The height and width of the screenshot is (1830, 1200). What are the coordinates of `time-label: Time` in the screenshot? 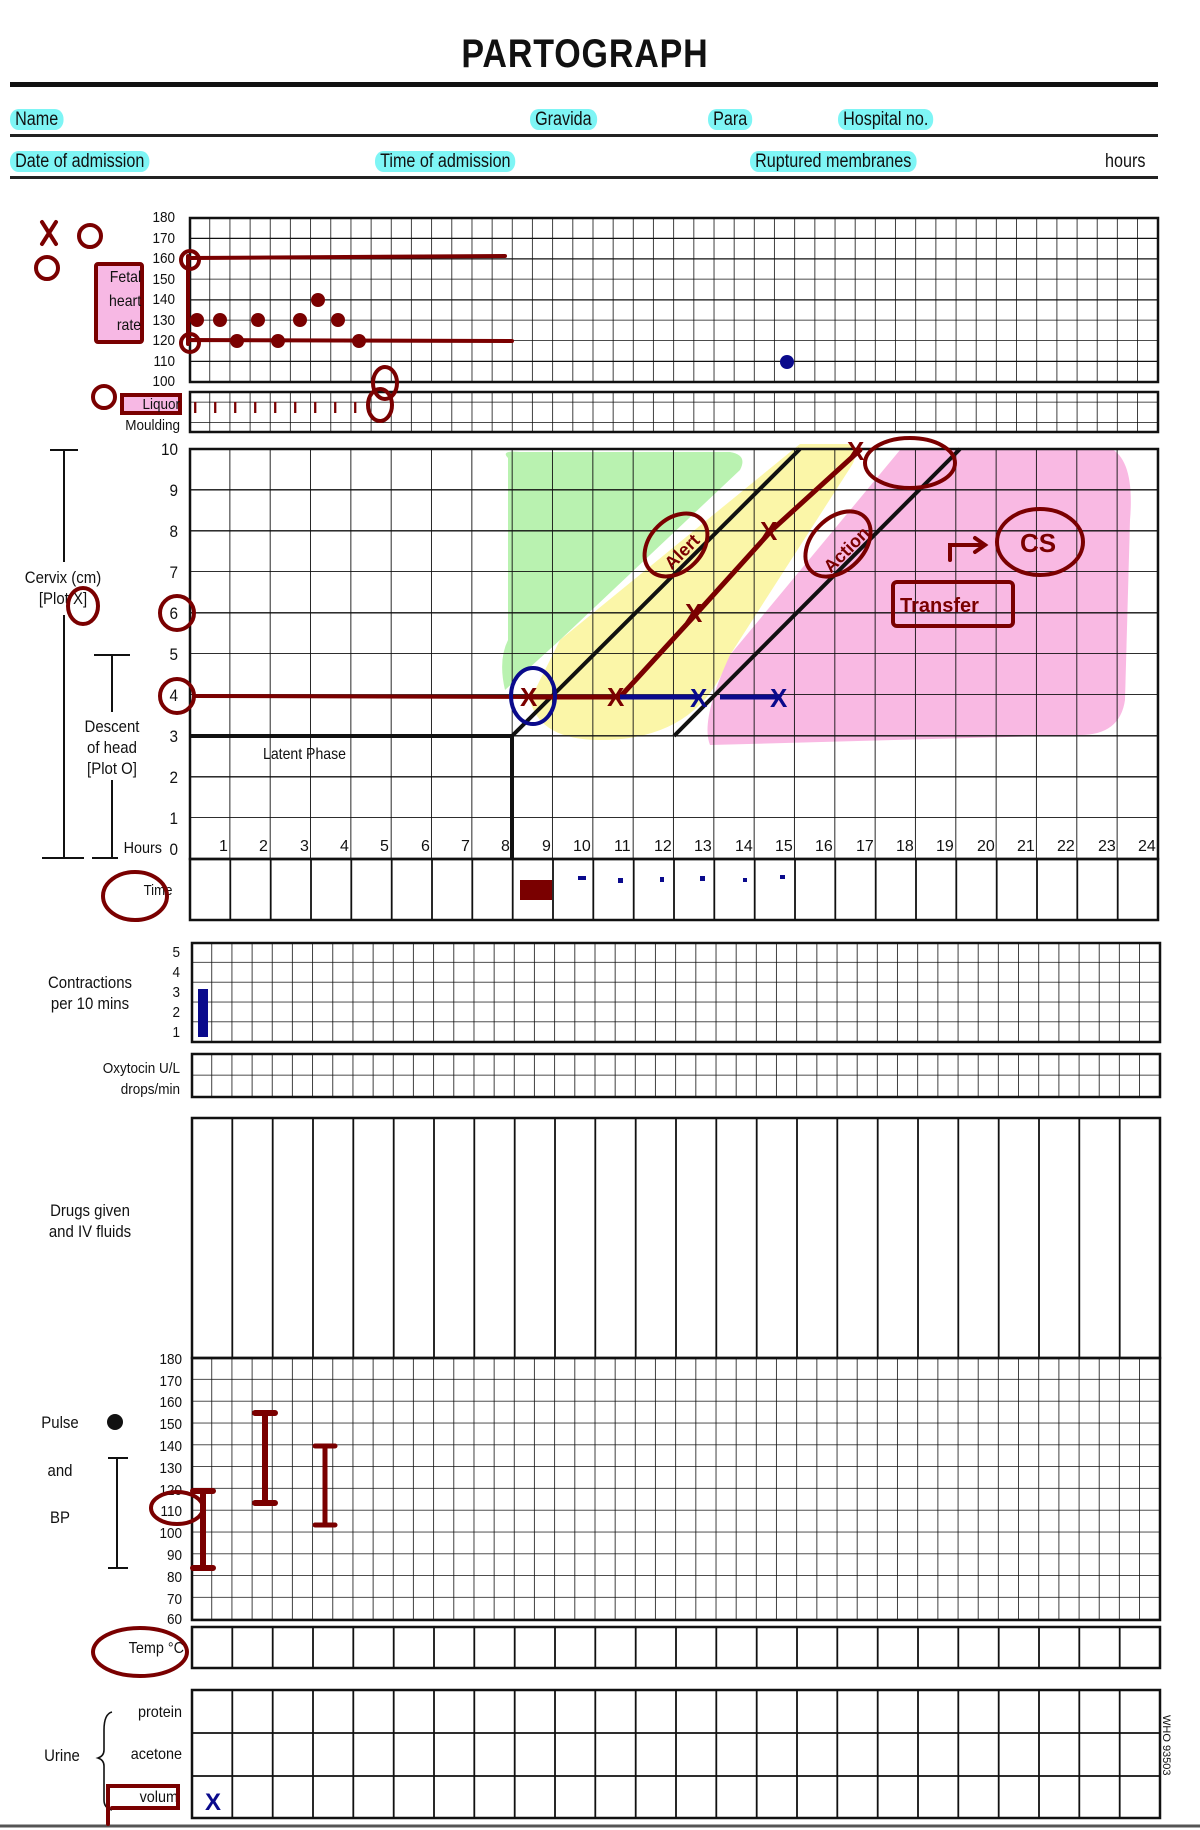 It's located at (158, 890).